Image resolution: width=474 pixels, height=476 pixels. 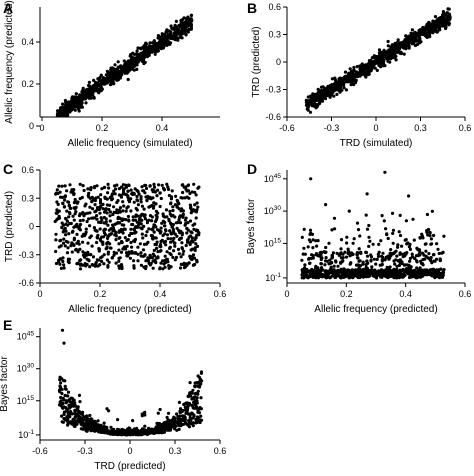 What do you see at coordinates (465, 128) in the screenshot?
I see `x-tick-label: 0.6` at bounding box center [465, 128].